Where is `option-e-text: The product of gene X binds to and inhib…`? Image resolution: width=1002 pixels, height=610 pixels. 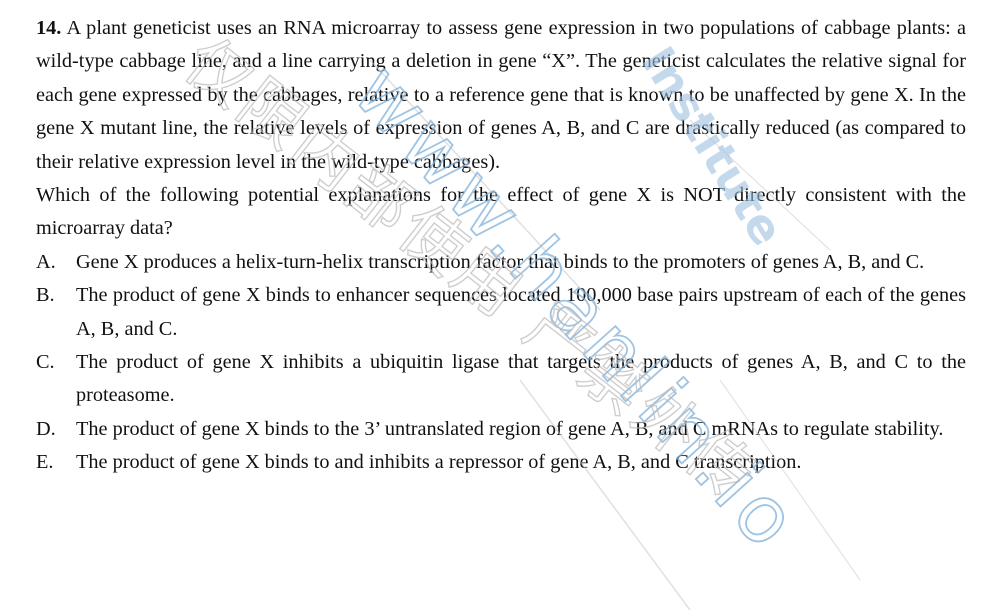
option-e-text: The product of gene X binds to and inhib… is located at coordinates (439, 462).